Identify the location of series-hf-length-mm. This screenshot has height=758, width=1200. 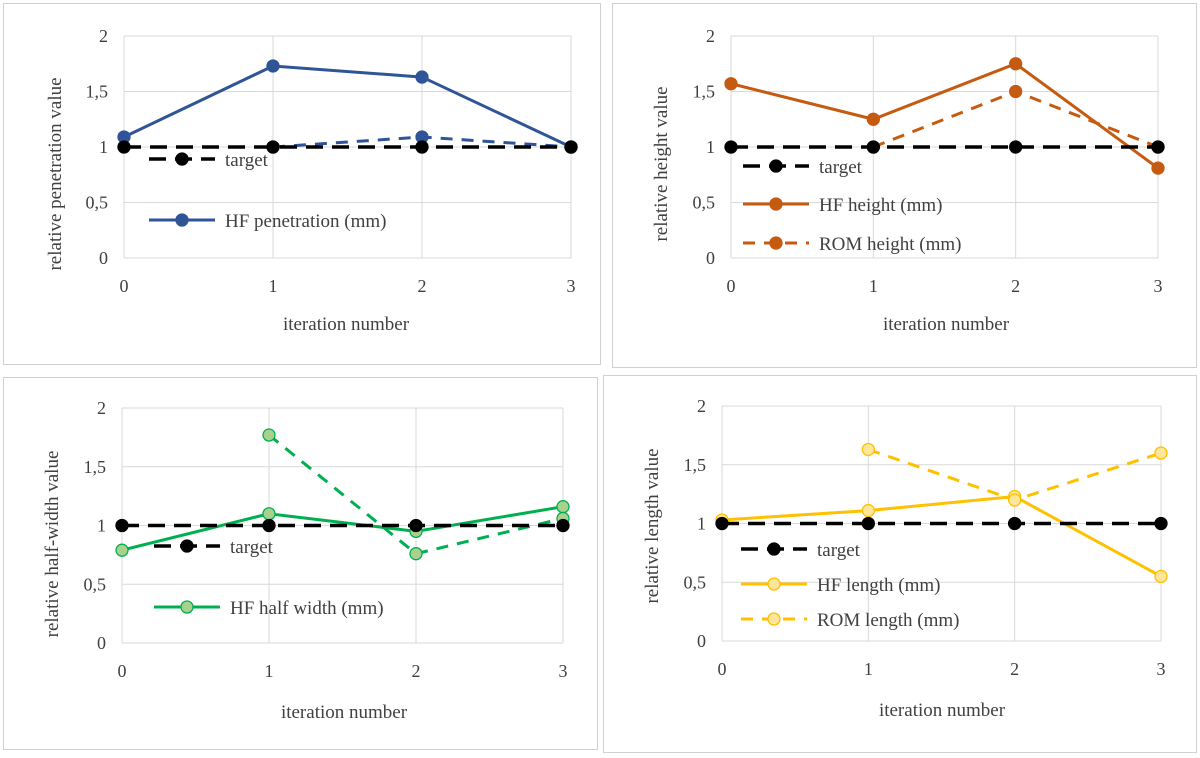
(941, 536).